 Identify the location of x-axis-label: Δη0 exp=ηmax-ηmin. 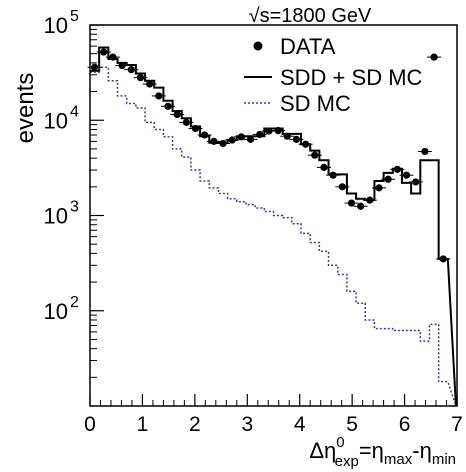
(382, 452).